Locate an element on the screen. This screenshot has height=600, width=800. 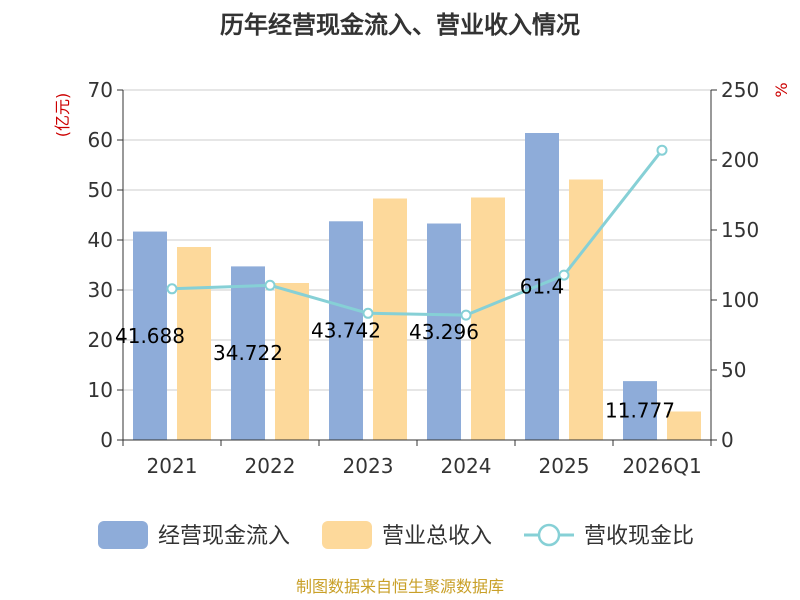
left-tick-label: 30 is located at coordinates (100, 290).